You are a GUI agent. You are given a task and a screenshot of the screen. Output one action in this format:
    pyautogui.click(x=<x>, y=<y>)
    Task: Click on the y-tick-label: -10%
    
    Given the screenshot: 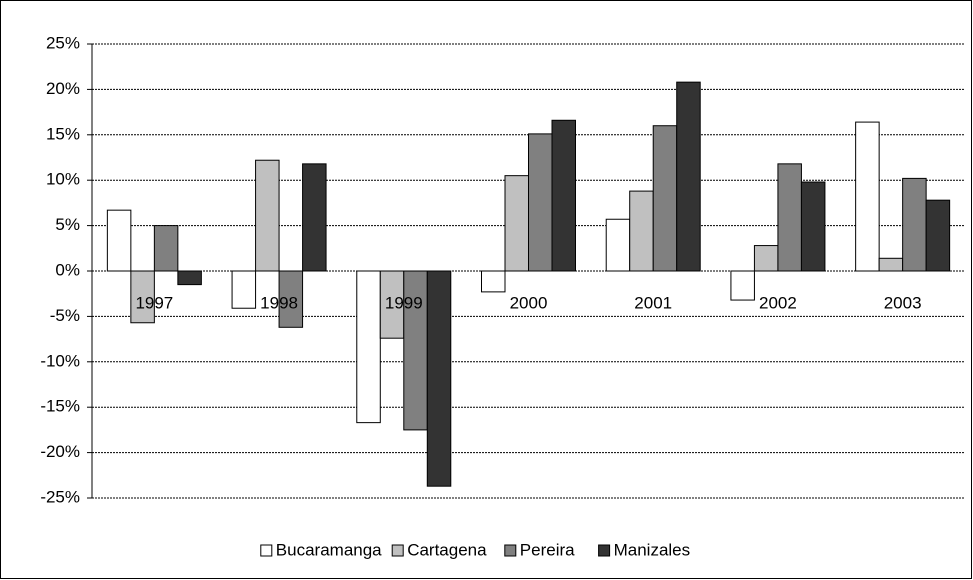 What is the action you would take?
    pyautogui.click(x=60, y=360)
    